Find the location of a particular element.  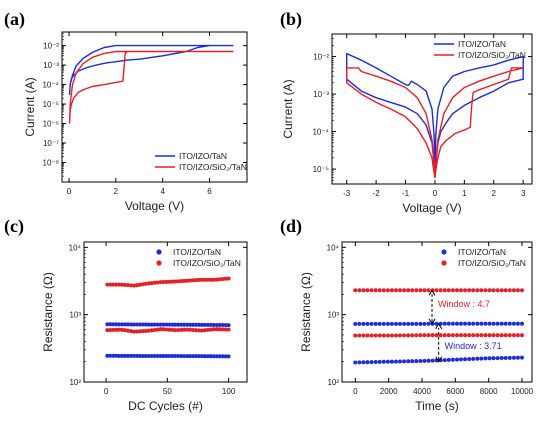

y-tick-label: 10⁴ is located at coordinates (75, 247).